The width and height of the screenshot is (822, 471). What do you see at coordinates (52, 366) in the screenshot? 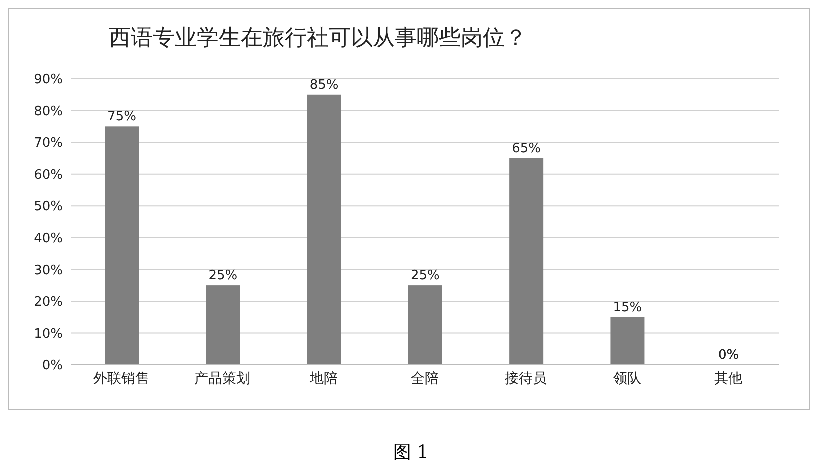
I see `y-tick-label: 0%` at bounding box center [52, 366].